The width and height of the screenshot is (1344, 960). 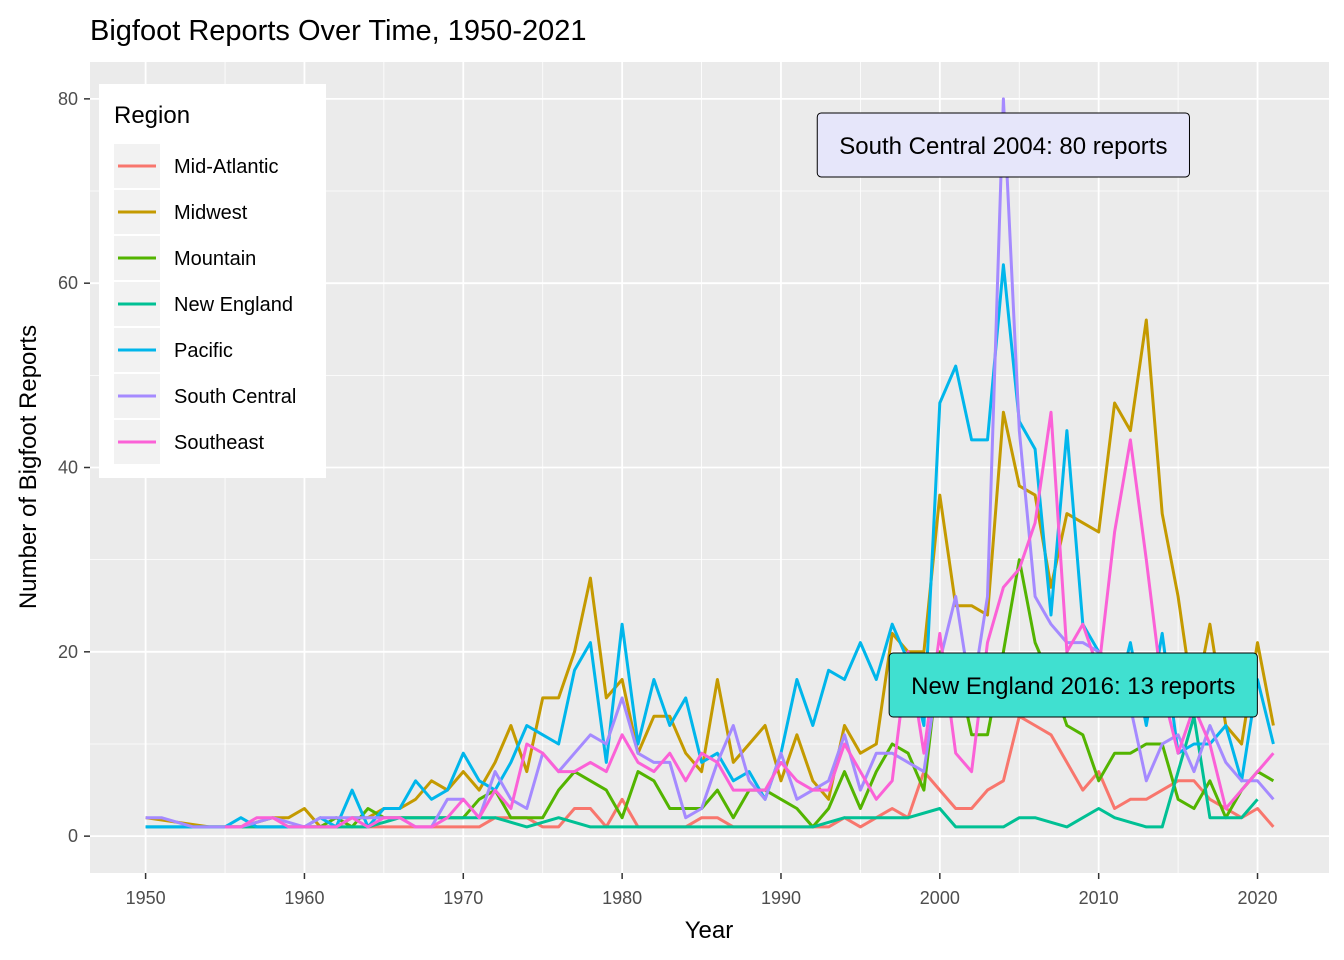 What do you see at coordinates (219, 443) in the screenshot?
I see `legend-label: Southeast` at bounding box center [219, 443].